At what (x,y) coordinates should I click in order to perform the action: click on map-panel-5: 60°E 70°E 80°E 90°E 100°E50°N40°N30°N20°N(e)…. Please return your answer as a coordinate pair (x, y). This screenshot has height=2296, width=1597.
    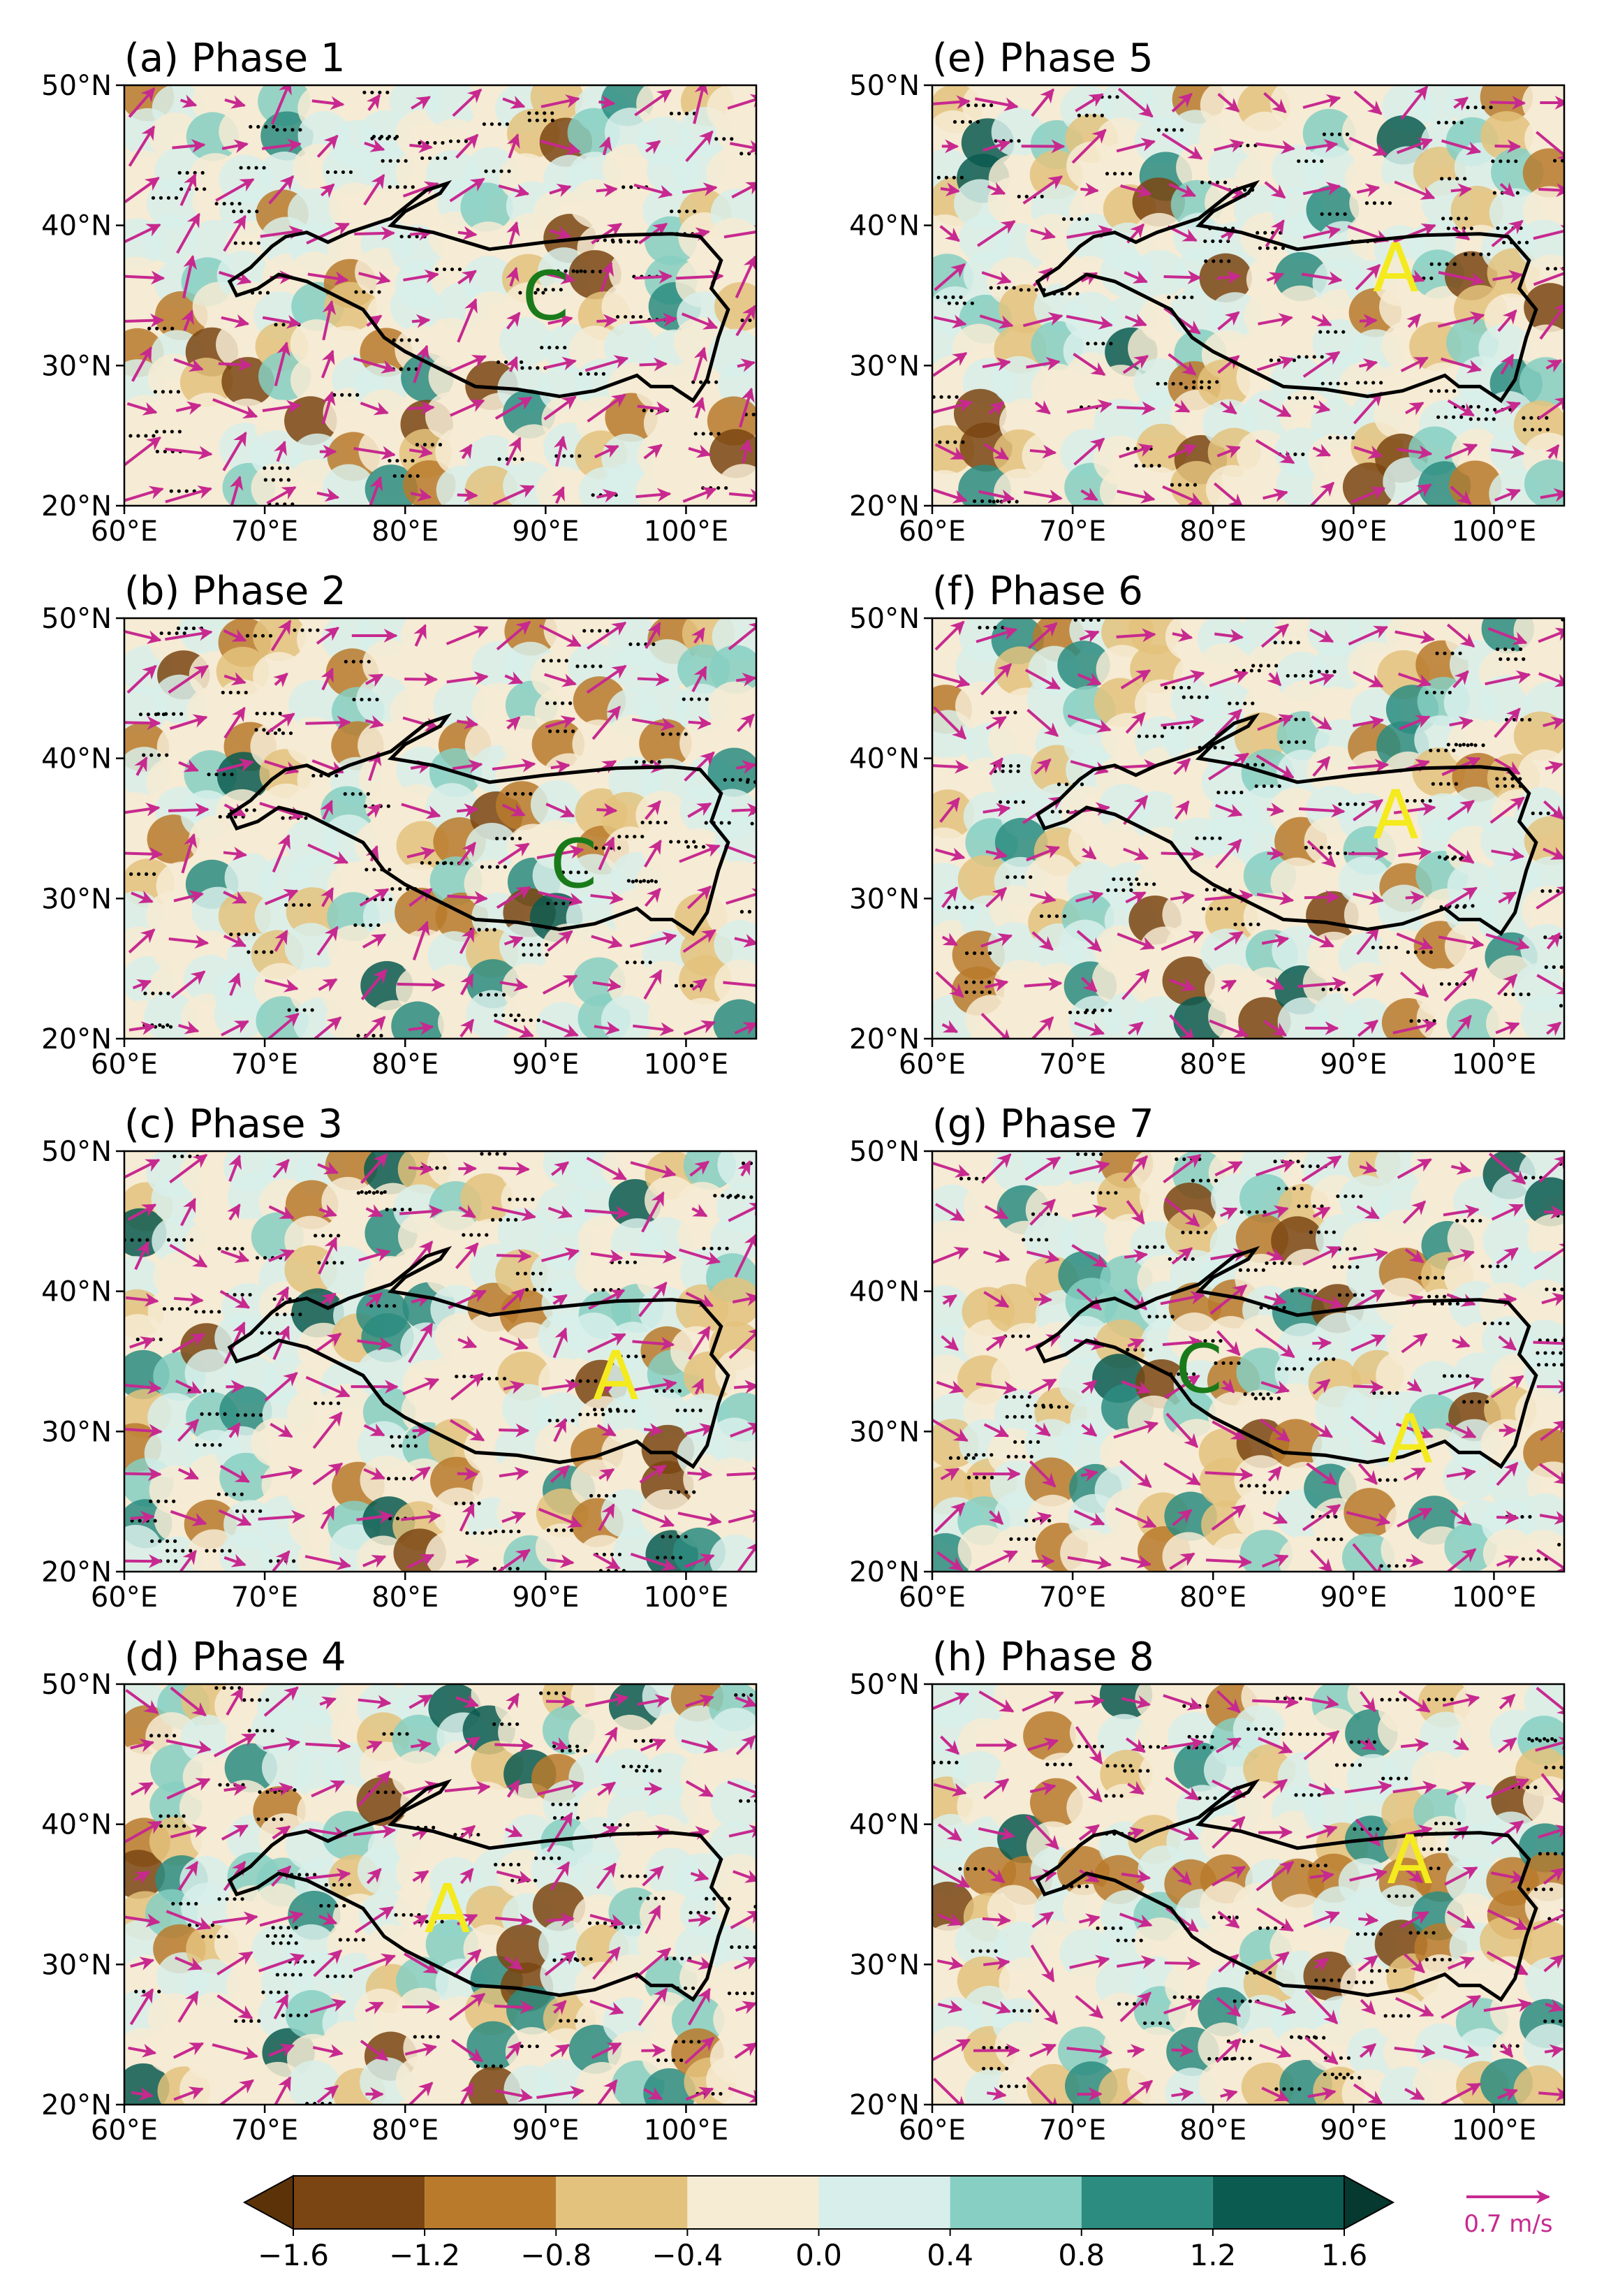
    Looking at the image, I should click on (1207, 292).